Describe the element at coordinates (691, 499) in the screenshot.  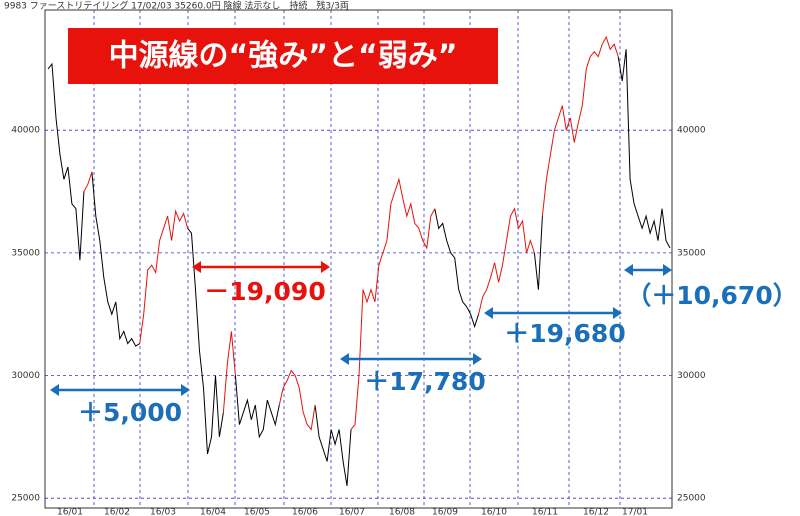
I see `y2-tick-label: 25000` at that location.